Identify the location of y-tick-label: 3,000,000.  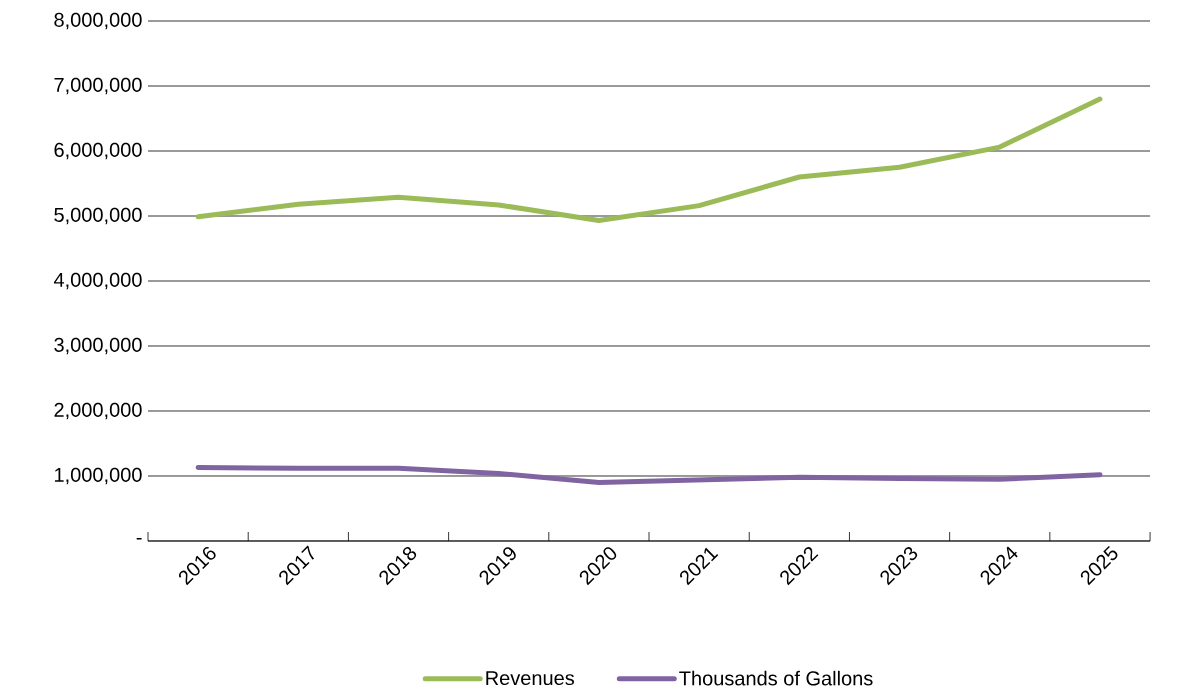
(98, 346).